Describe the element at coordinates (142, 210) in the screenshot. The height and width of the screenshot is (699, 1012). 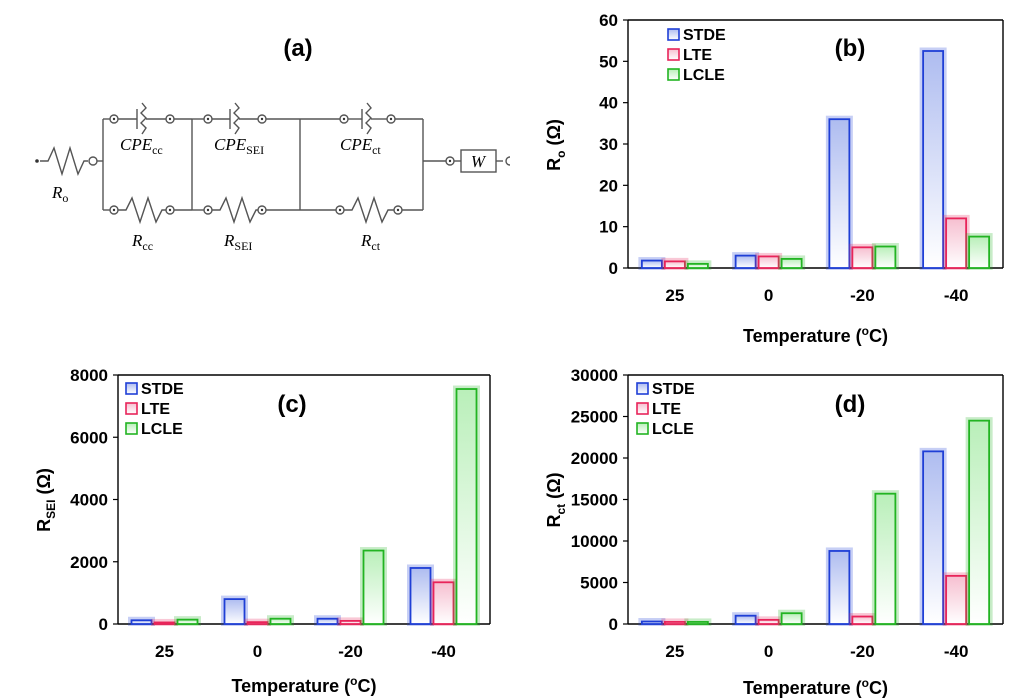
I see `resistor-rcc` at that location.